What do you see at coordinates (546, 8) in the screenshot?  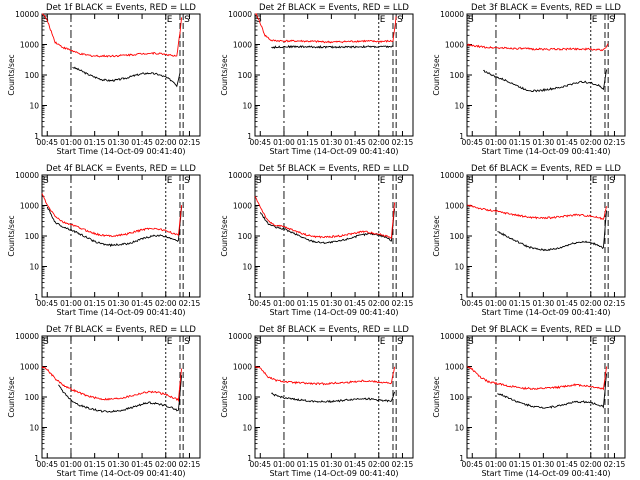 I see `panel-title: Det 3f BLACK = Events, RED = LLD` at bounding box center [546, 8].